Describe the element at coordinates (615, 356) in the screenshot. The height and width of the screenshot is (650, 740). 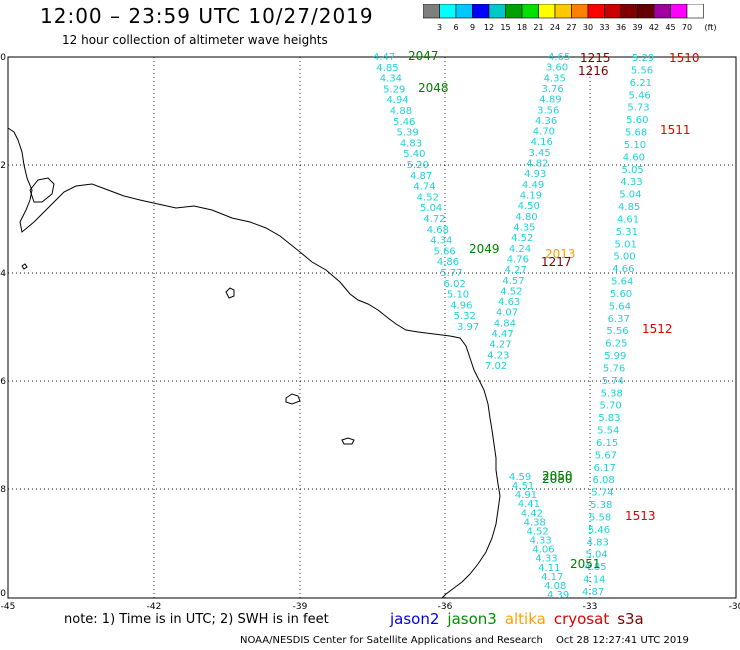
I see `wave-height-value: 5.99` at that location.